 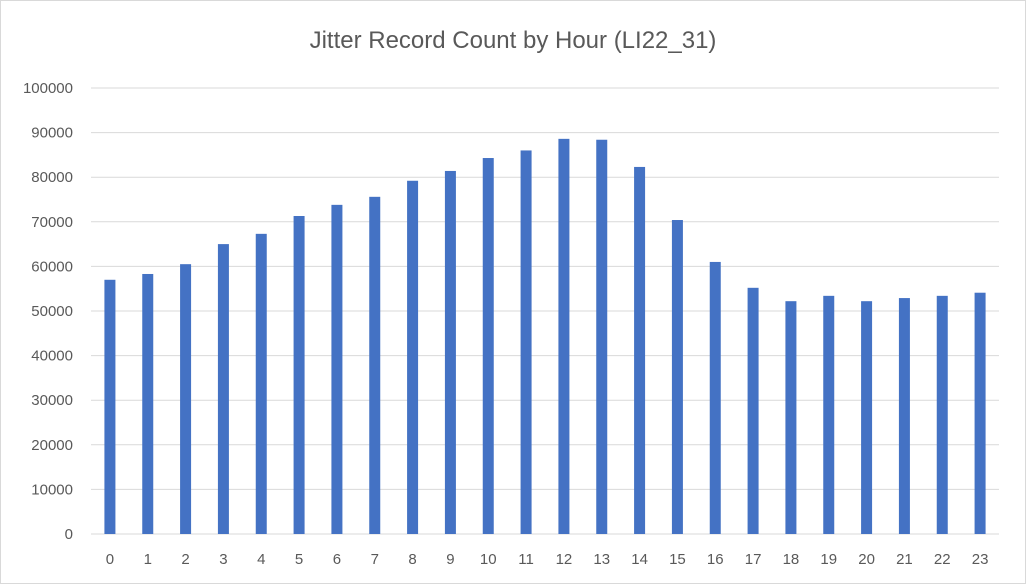 I want to click on x-tick-label: 11, so click(x=526, y=559).